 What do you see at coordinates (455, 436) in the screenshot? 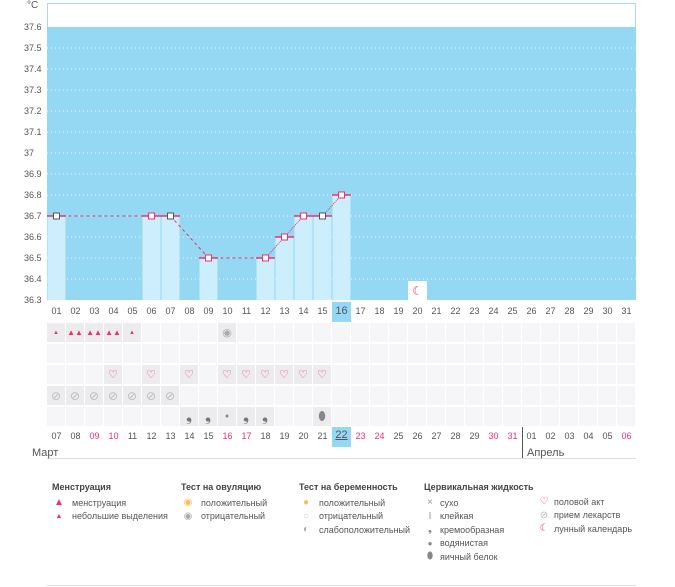
I see `date-label: 28` at bounding box center [455, 436].